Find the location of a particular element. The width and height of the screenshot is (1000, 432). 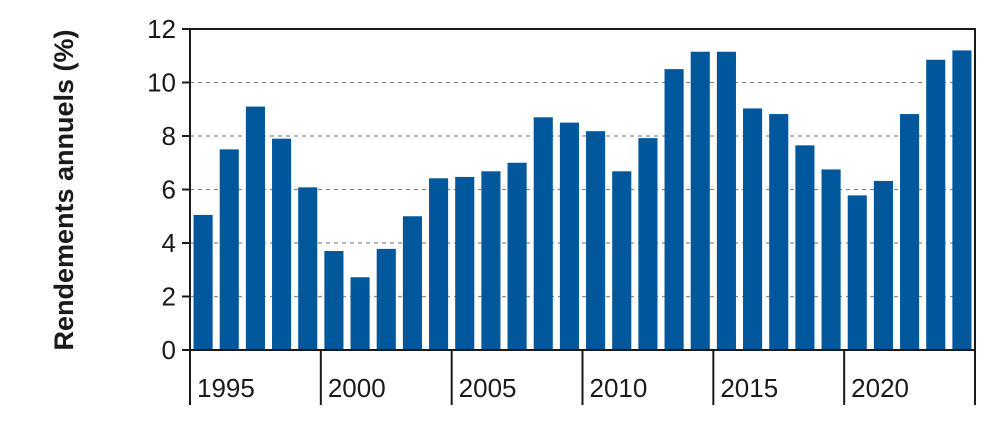

bar-2021 is located at coordinates (910, 232).